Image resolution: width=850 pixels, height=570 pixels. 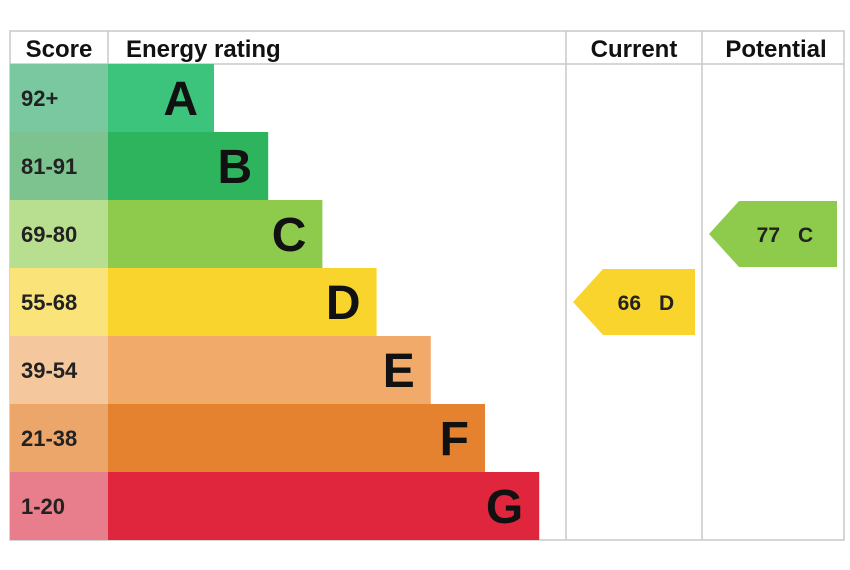 I want to click on score-cell-g, so click(x=59, y=506).